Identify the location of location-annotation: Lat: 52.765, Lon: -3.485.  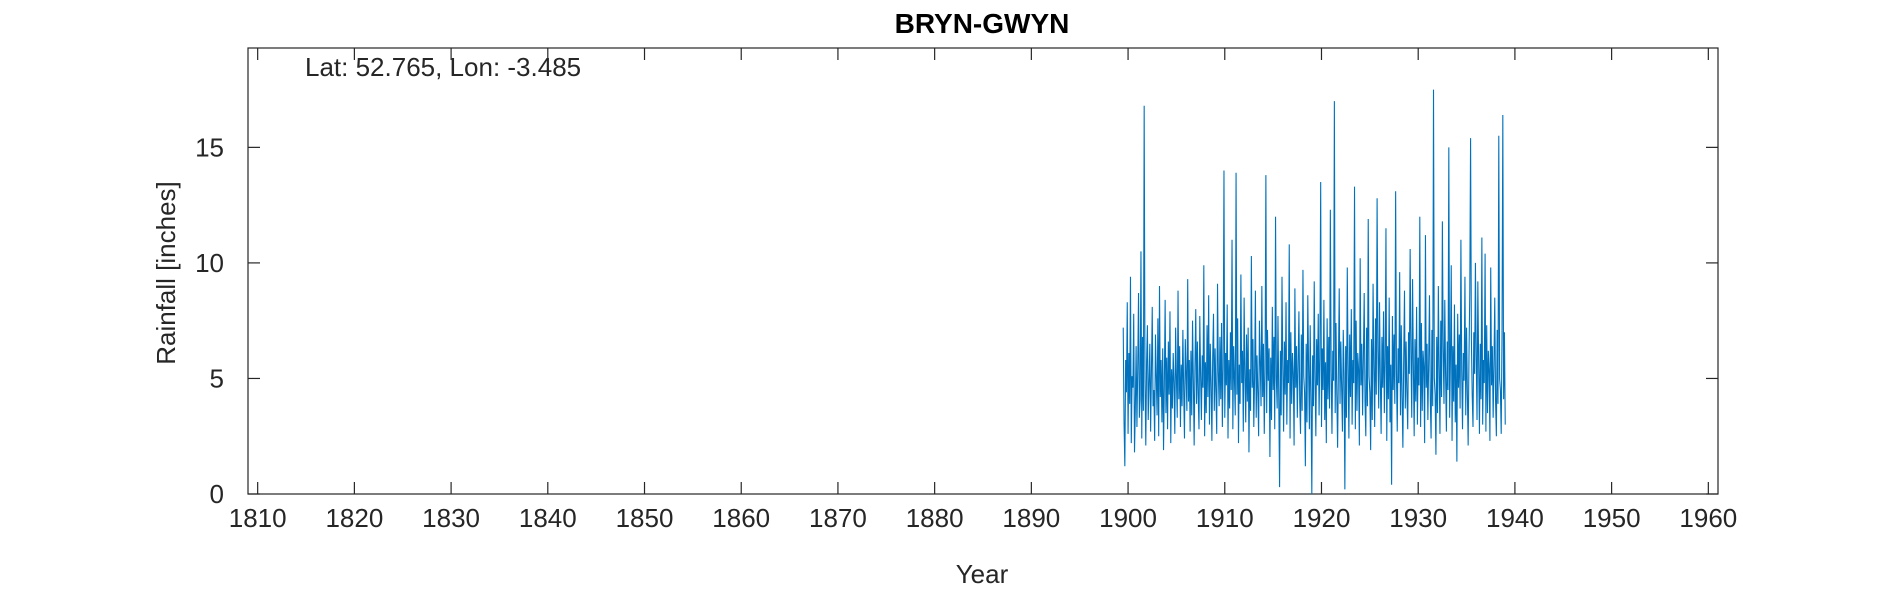
(443, 67).